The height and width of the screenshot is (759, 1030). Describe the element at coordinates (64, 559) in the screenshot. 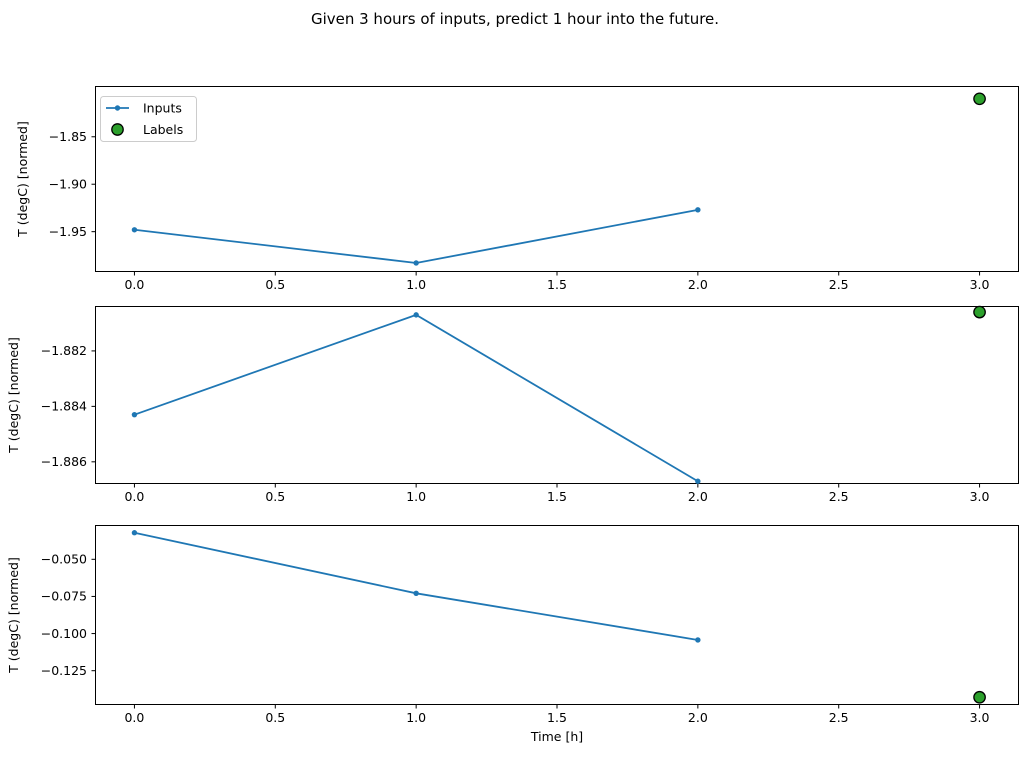

I see `y-tick-label: −0.050` at that location.